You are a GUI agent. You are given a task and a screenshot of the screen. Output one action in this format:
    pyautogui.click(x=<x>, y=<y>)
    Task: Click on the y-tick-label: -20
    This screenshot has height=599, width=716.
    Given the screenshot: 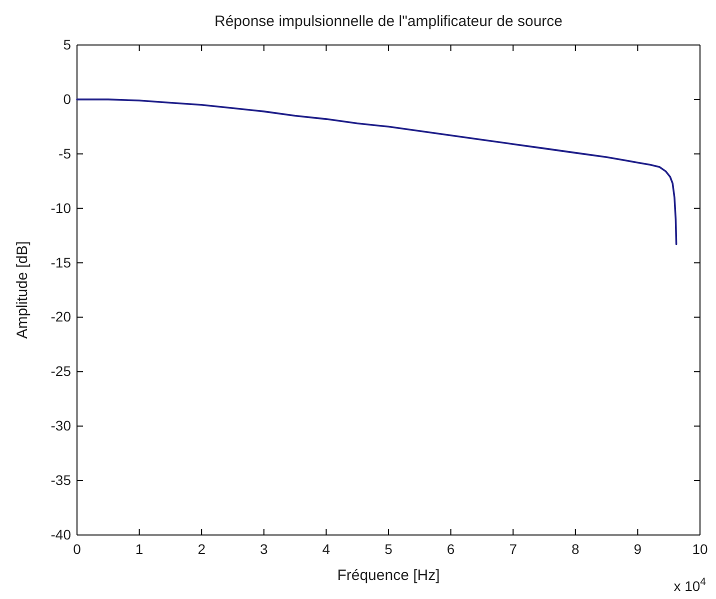 What is the action you would take?
    pyautogui.click(x=61, y=316)
    